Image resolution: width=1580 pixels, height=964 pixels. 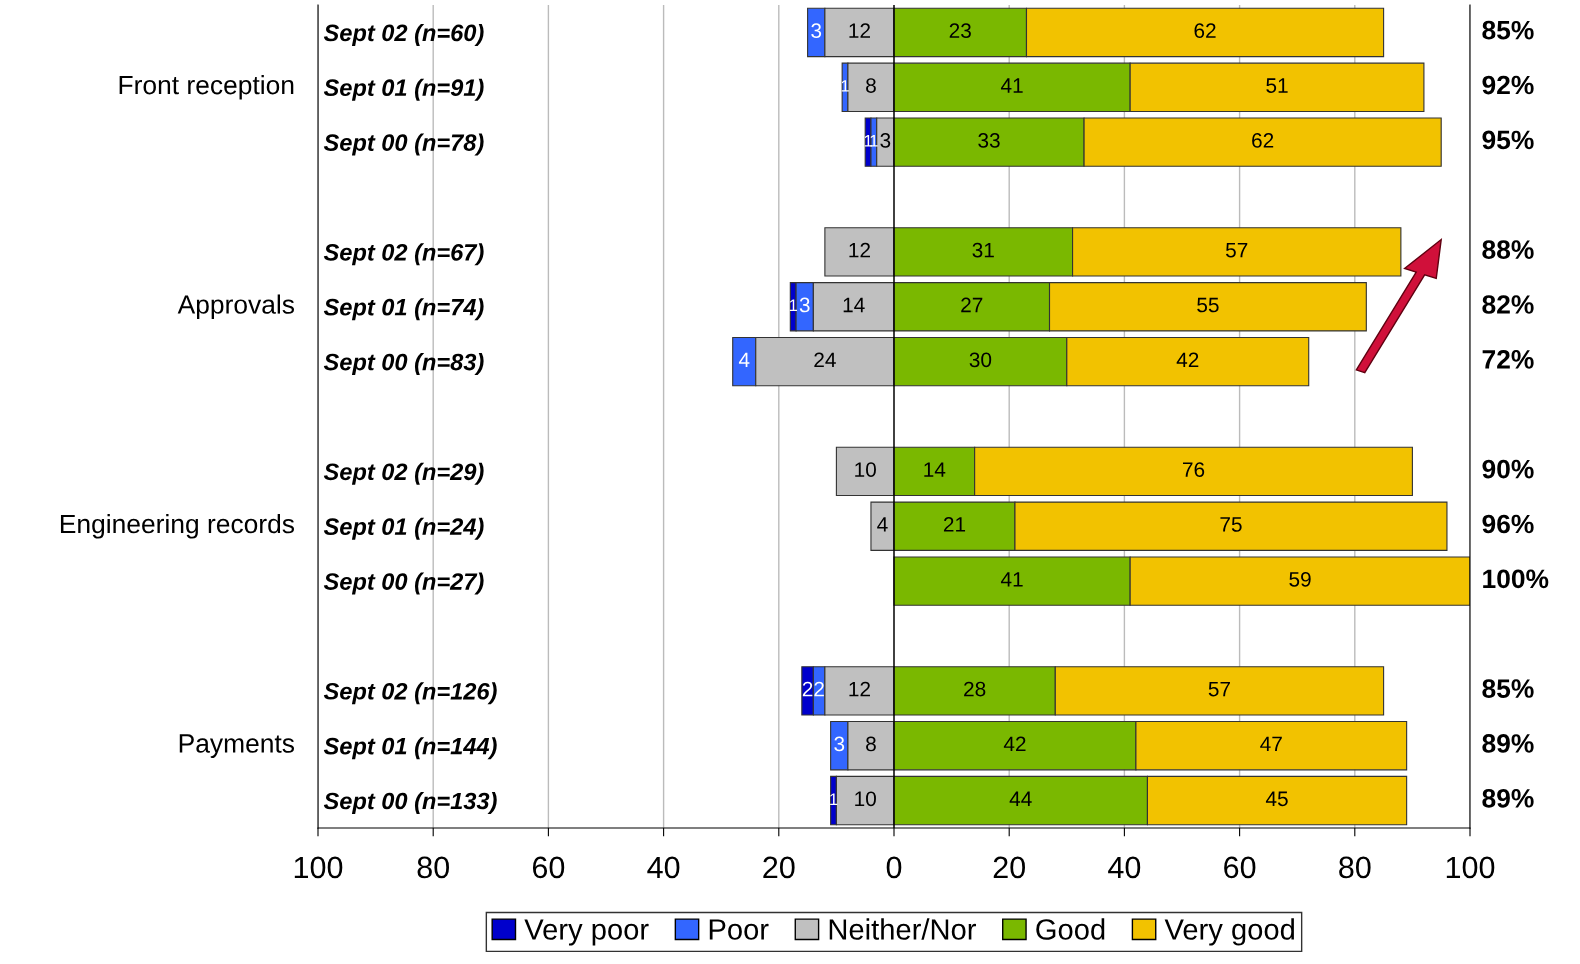 What do you see at coordinates (236, 307) in the screenshot?
I see `text: Approvals` at bounding box center [236, 307].